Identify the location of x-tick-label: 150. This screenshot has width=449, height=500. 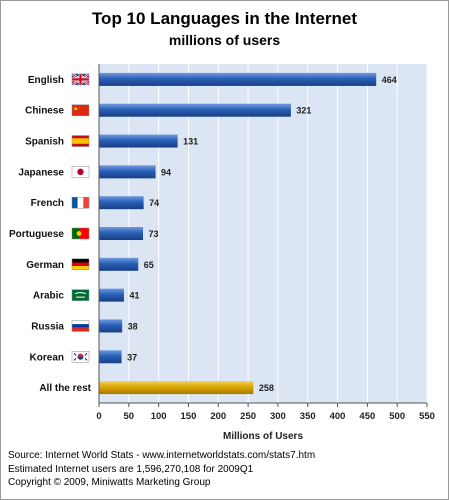
(189, 416).